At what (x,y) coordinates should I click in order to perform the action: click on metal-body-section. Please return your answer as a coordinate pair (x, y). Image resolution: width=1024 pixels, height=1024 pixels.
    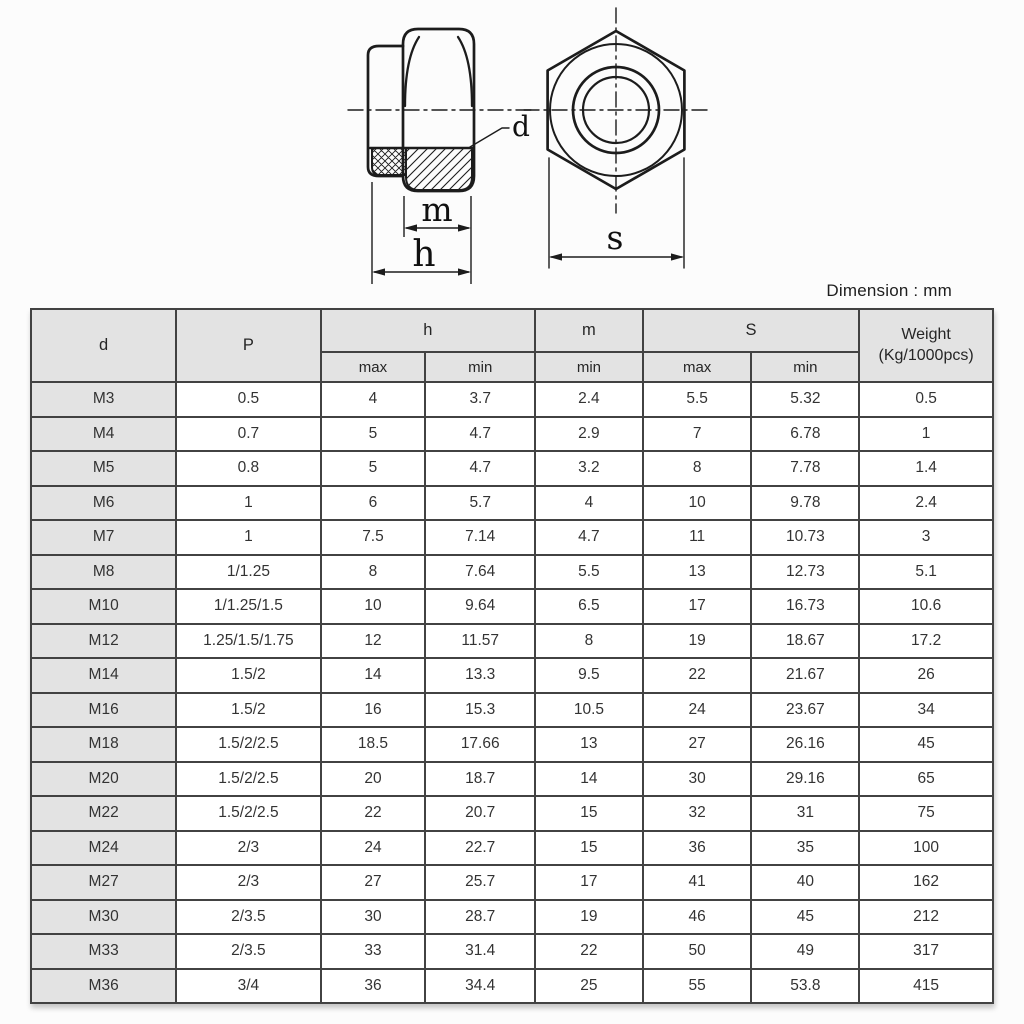
    Looking at the image, I should click on (439, 169).